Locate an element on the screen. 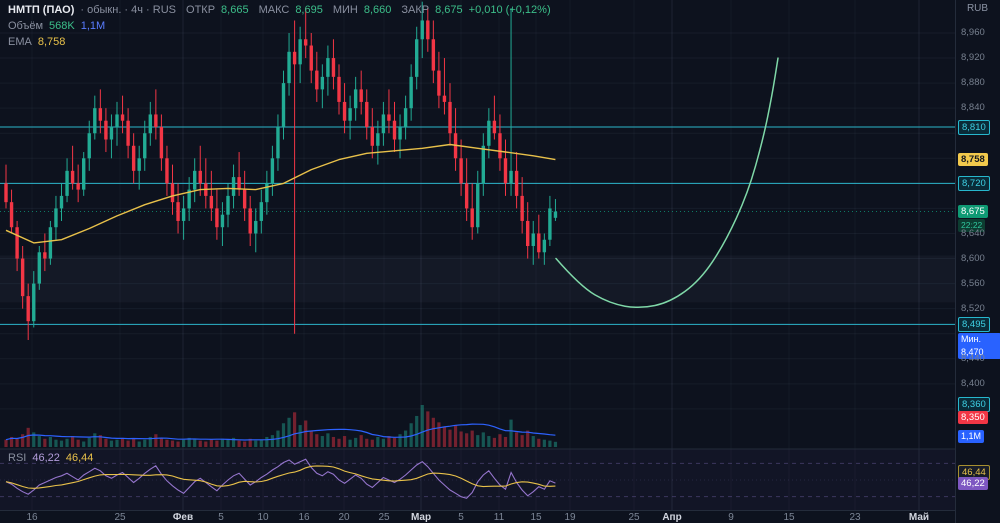  rsi-legend: RSI 46,22 46,44 is located at coordinates (50, 458).